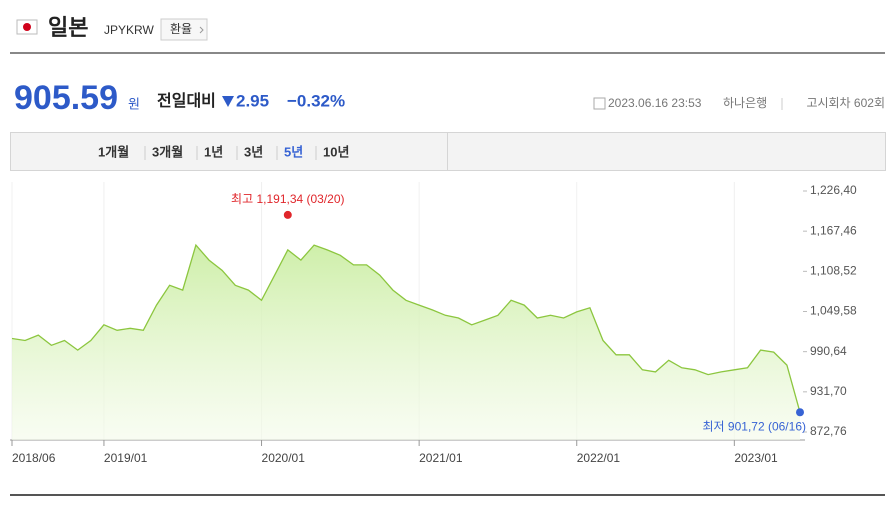 The width and height of the screenshot is (894, 517). I want to click on calendar-icon, so click(599, 103).